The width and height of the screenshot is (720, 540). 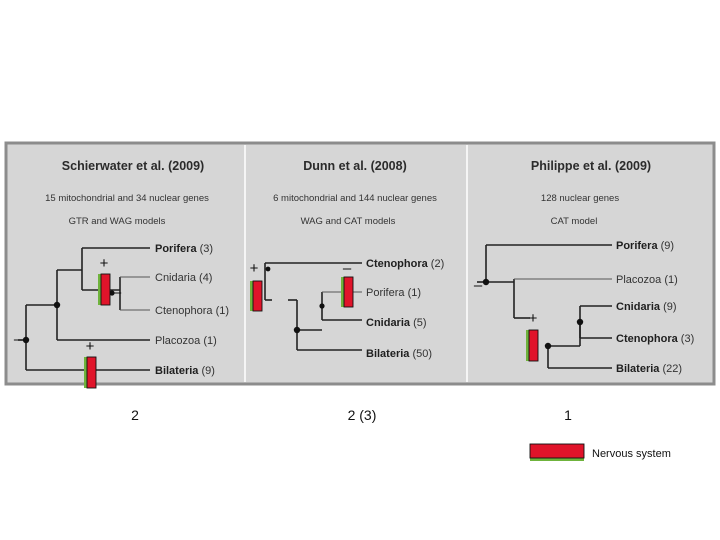 What do you see at coordinates (355, 166) in the screenshot?
I see `panel-title: Dunn et al. (2008)` at bounding box center [355, 166].